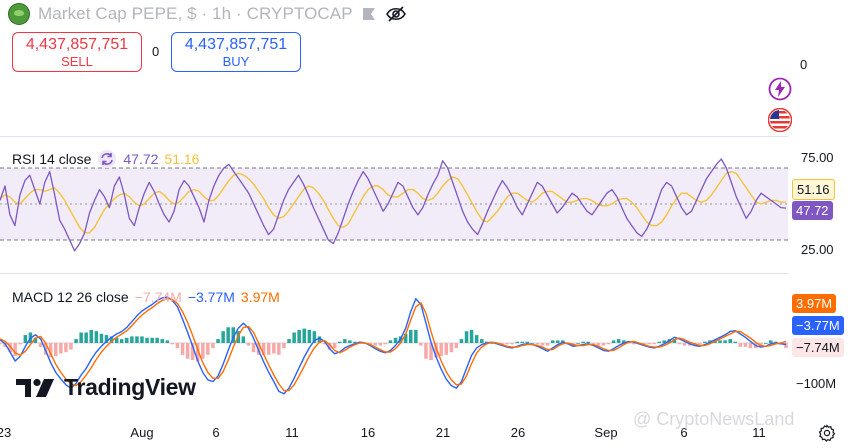 This screenshot has width=863, height=448. I want to click on x-tick: 6, so click(684, 432).